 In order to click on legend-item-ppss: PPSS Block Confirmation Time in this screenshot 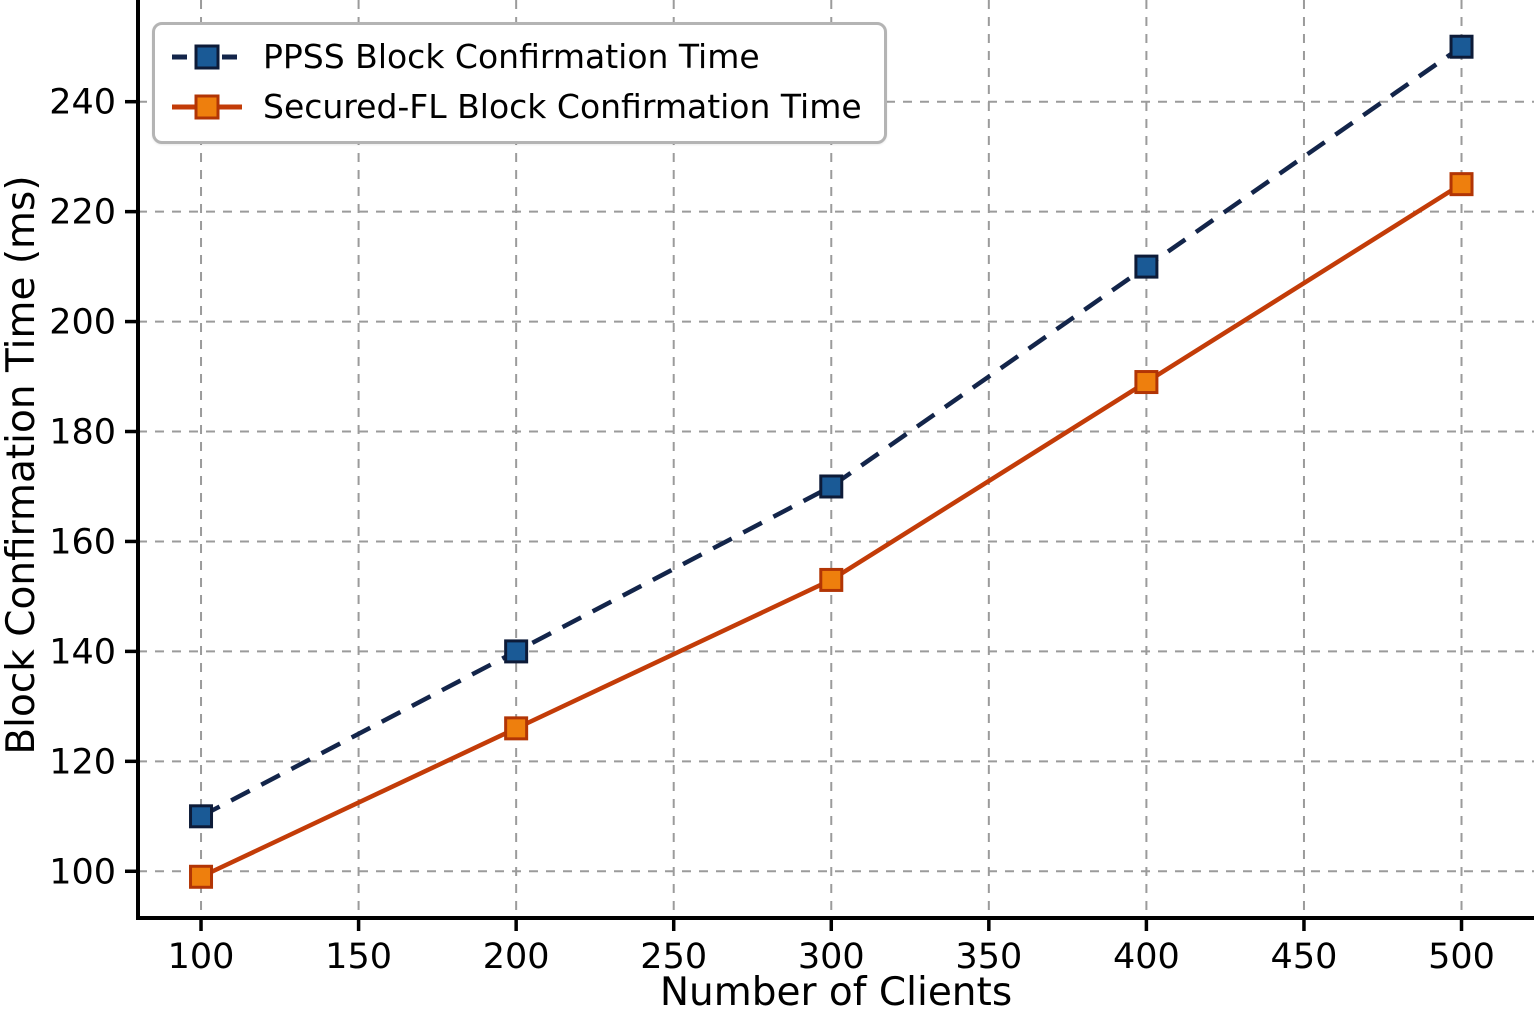, I will do `click(516, 57)`.